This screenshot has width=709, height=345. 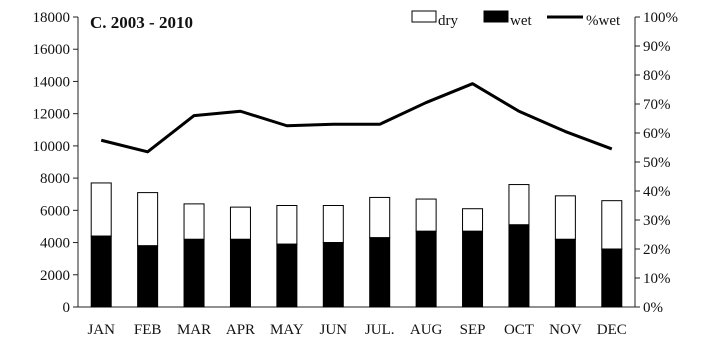 I want to click on y-left-tick-label: 2000, so click(x=55, y=276).